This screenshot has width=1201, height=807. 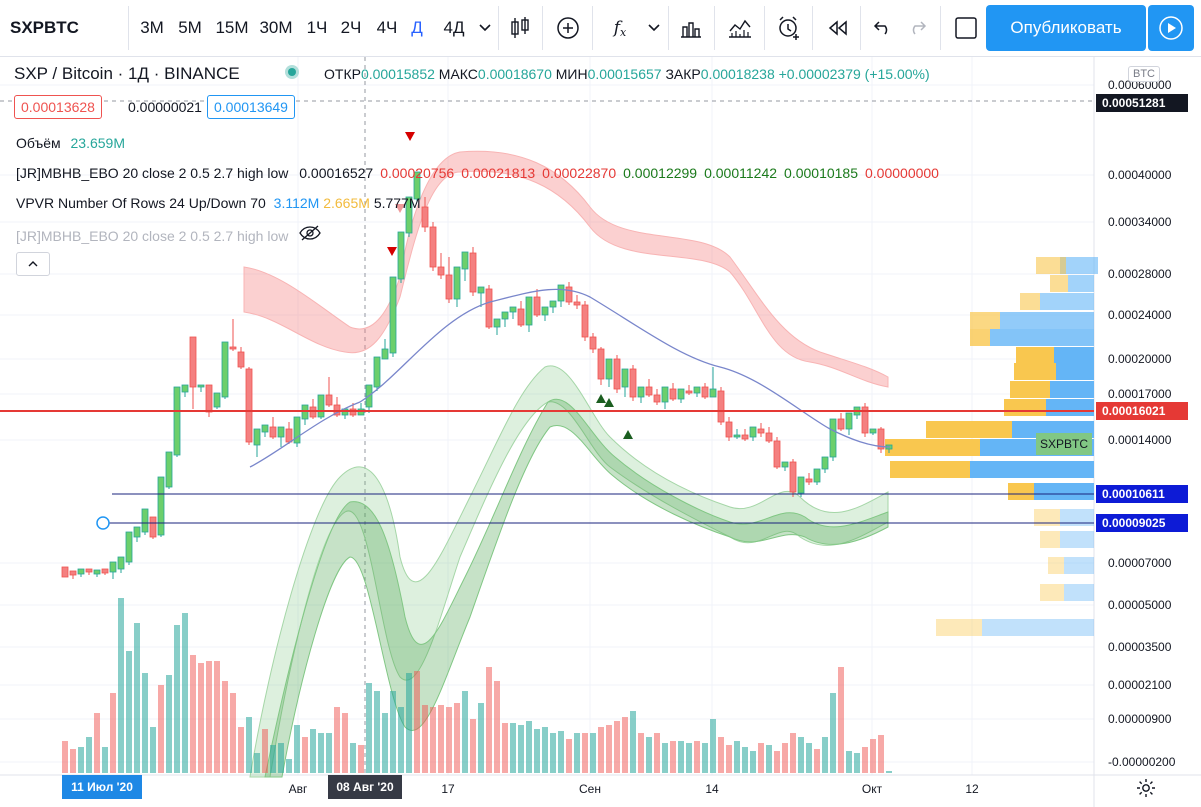 What do you see at coordinates (454, 27) in the screenshot?
I see `interval-8: 4Д` at bounding box center [454, 27].